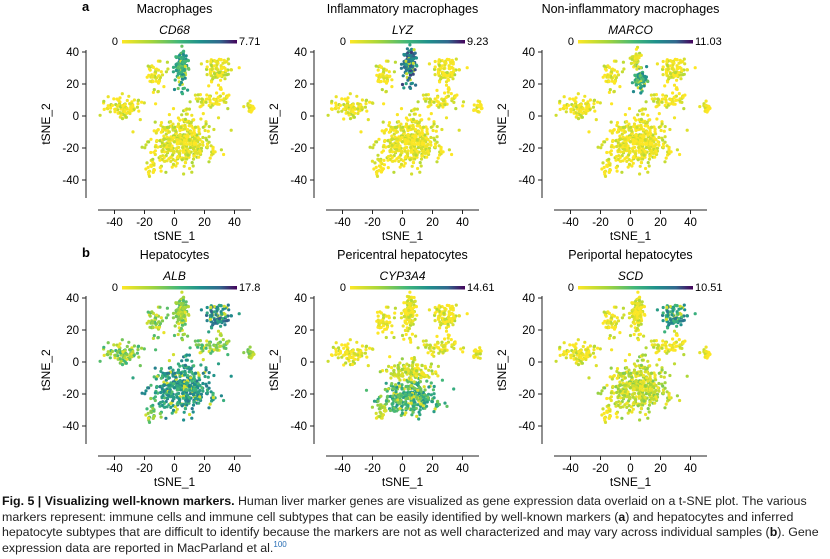 Image resolution: width=830 pixels, height=559 pixels. What do you see at coordinates (175, 482) in the screenshot?
I see `x-axis-label: tSNE_1` at bounding box center [175, 482].